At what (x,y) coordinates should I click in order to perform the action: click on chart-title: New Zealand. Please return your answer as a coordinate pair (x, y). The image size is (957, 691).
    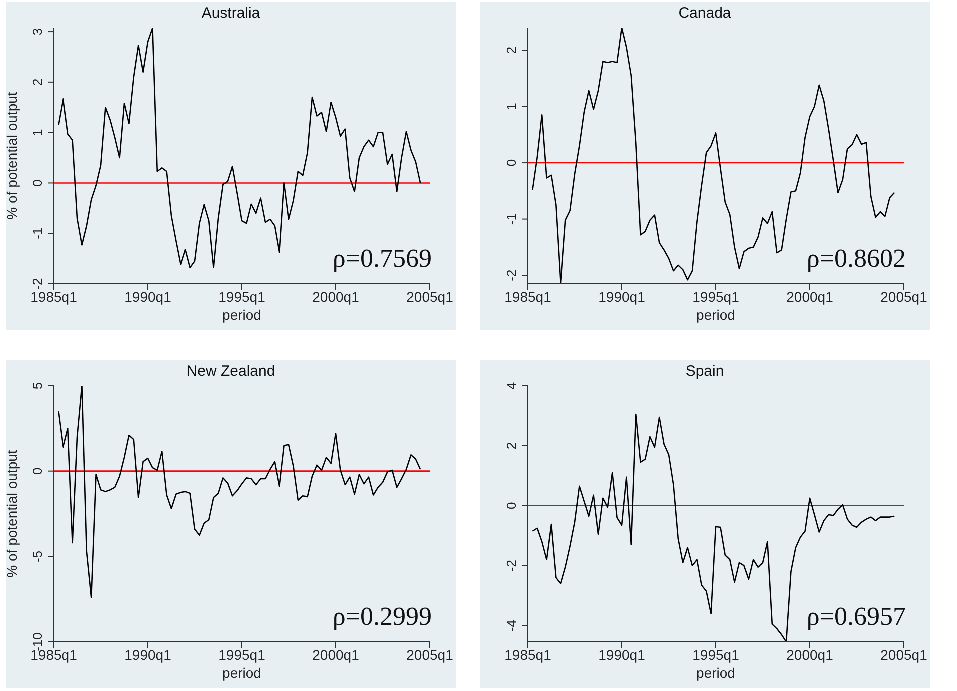
    Looking at the image, I should click on (231, 371).